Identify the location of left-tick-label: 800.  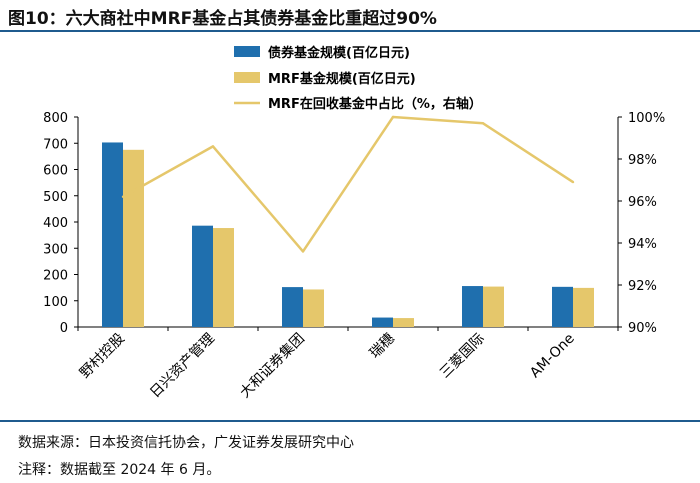
(55, 118).